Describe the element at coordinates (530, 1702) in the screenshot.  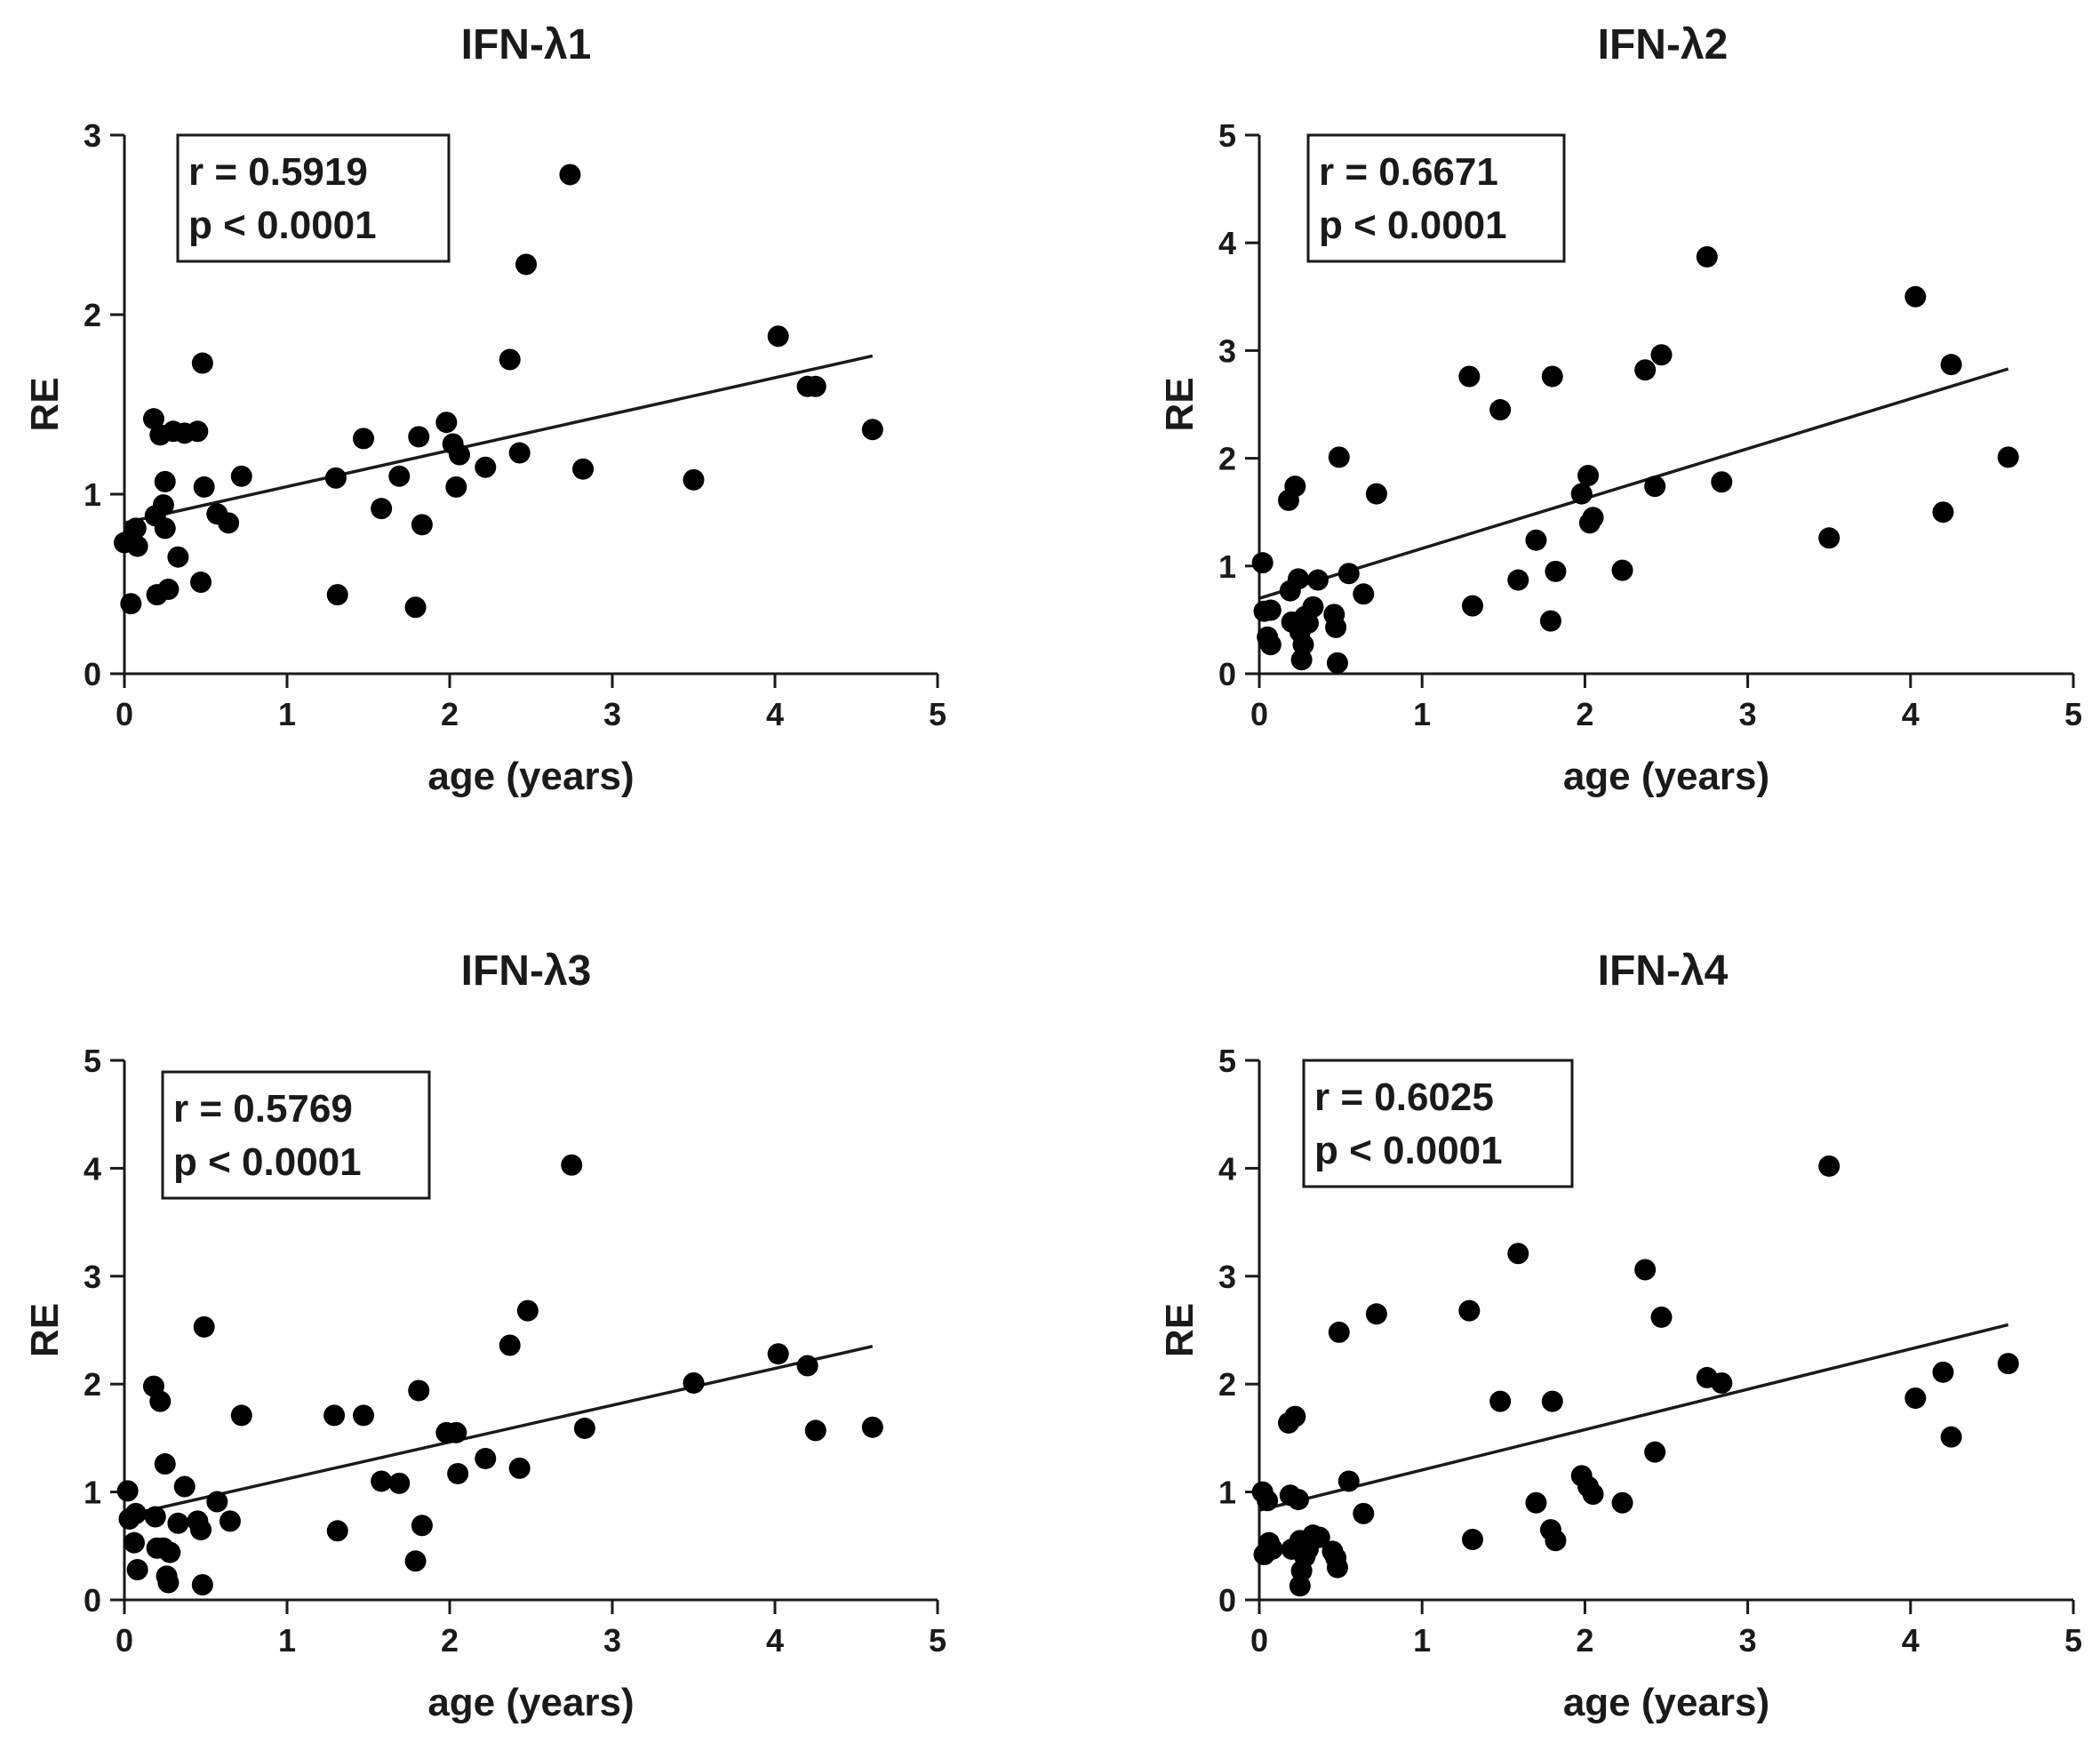
I see `x-axis-label: age (years)` at that location.